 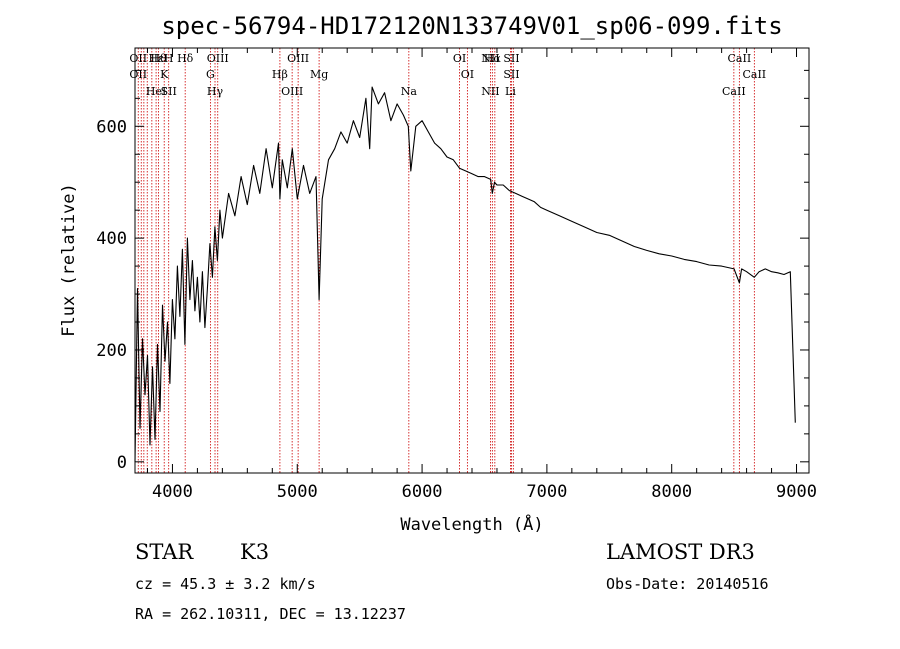 What do you see at coordinates (409, 91) in the screenshot?
I see `spectral-line-label: Na` at bounding box center [409, 91].